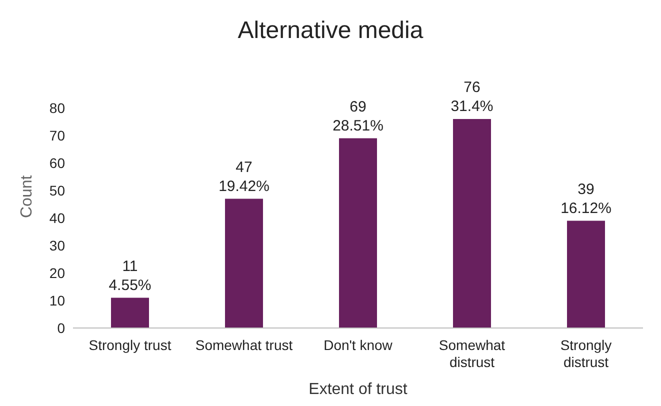  I want to click on x-axis-title: Extent of trust, so click(358, 389).